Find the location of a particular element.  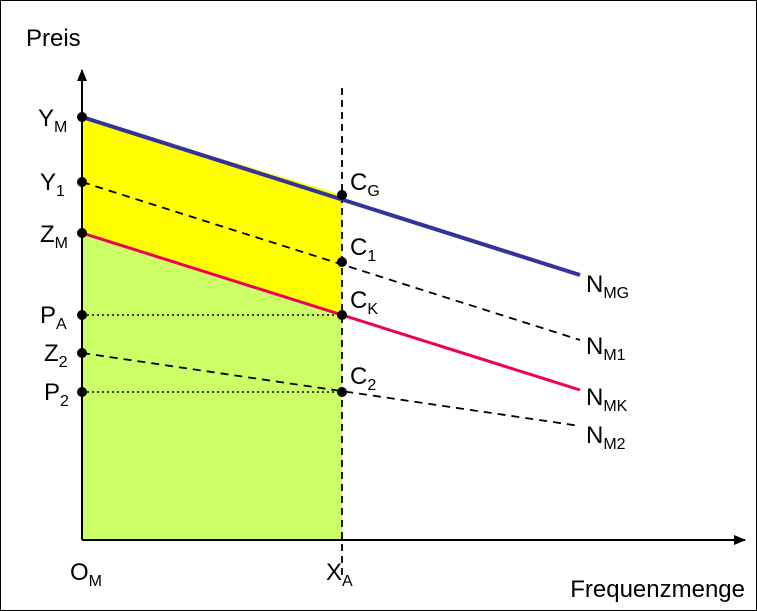

point-y1 is located at coordinates (82, 182).